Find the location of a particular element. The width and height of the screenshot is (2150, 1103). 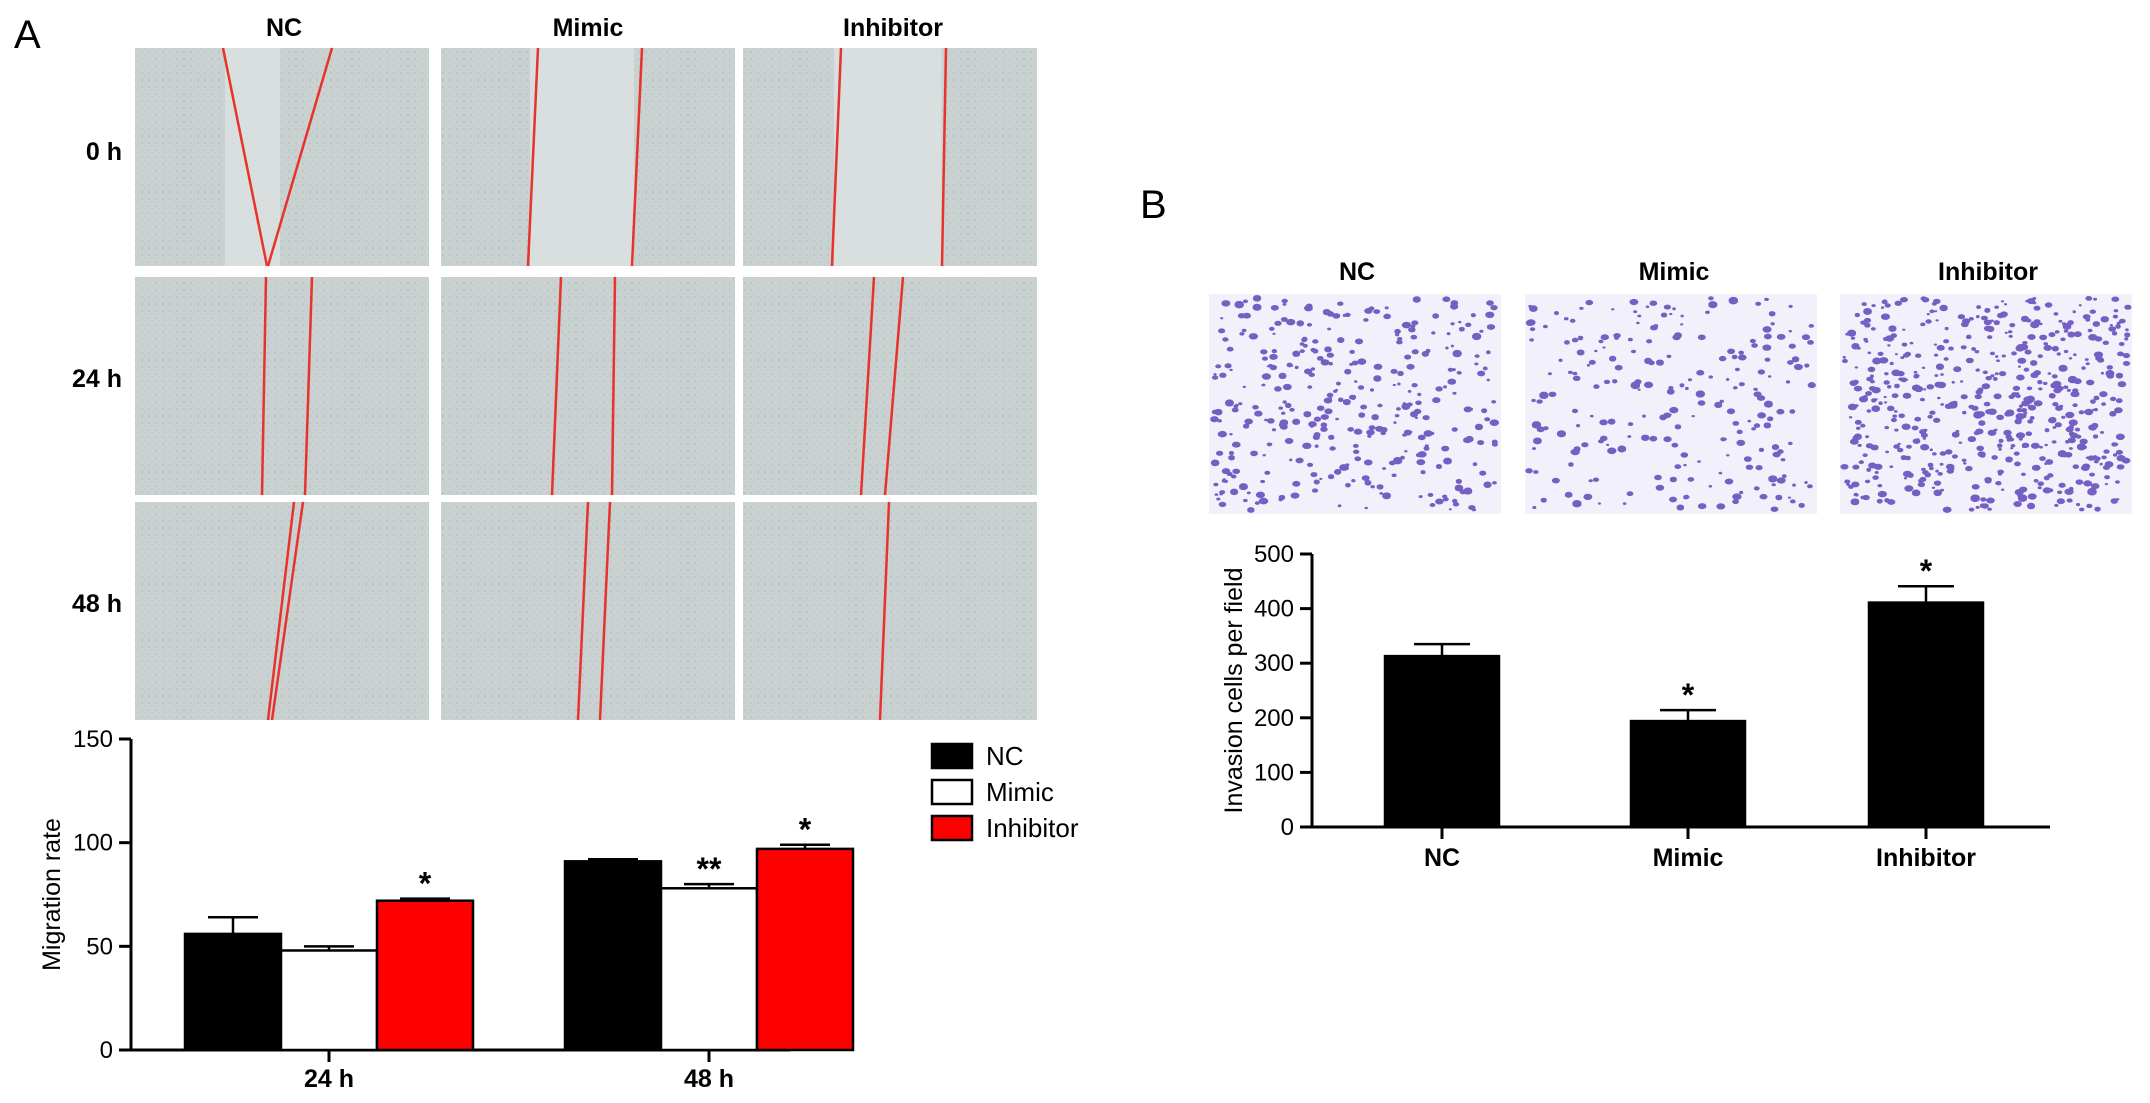

invasion-micrograph-background is located at coordinates (1355, 404).